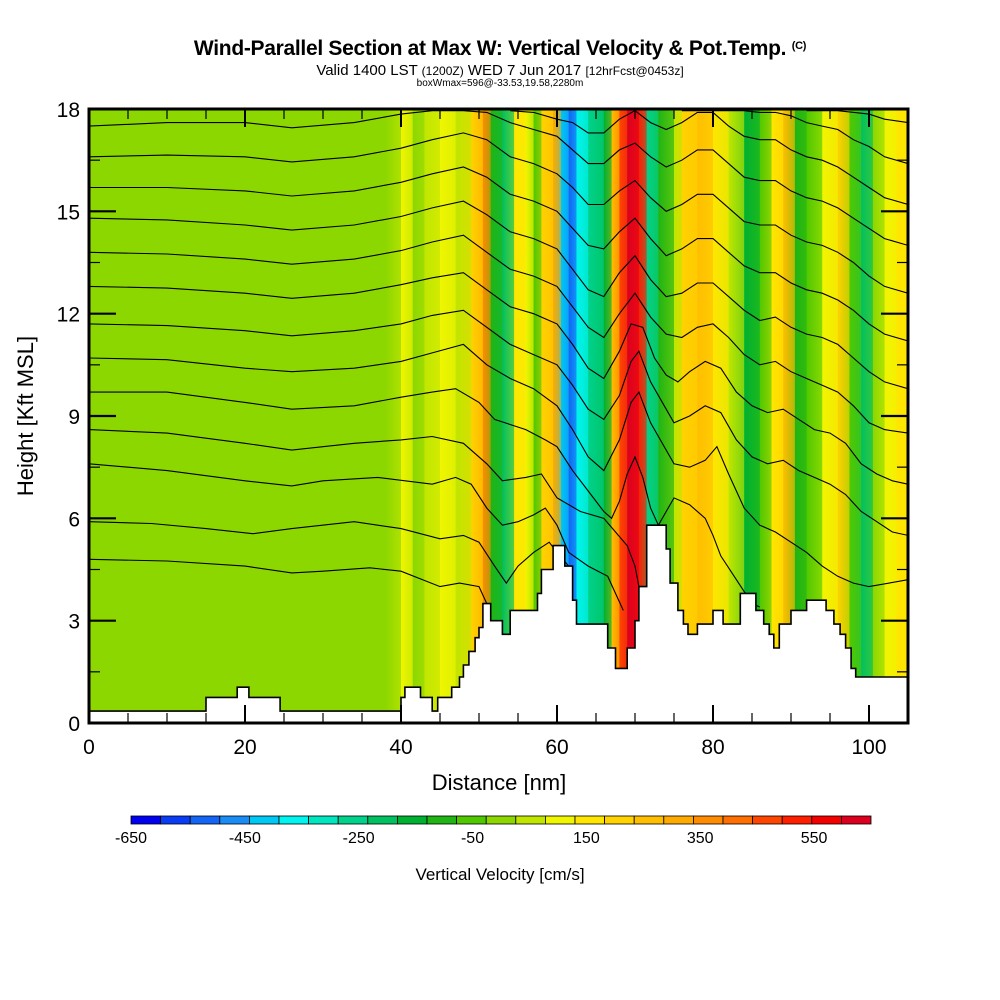 Image resolution: width=1000 pixels, height=1000 pixels. I want to click on x-tick-label: 60, so click(556, 747).